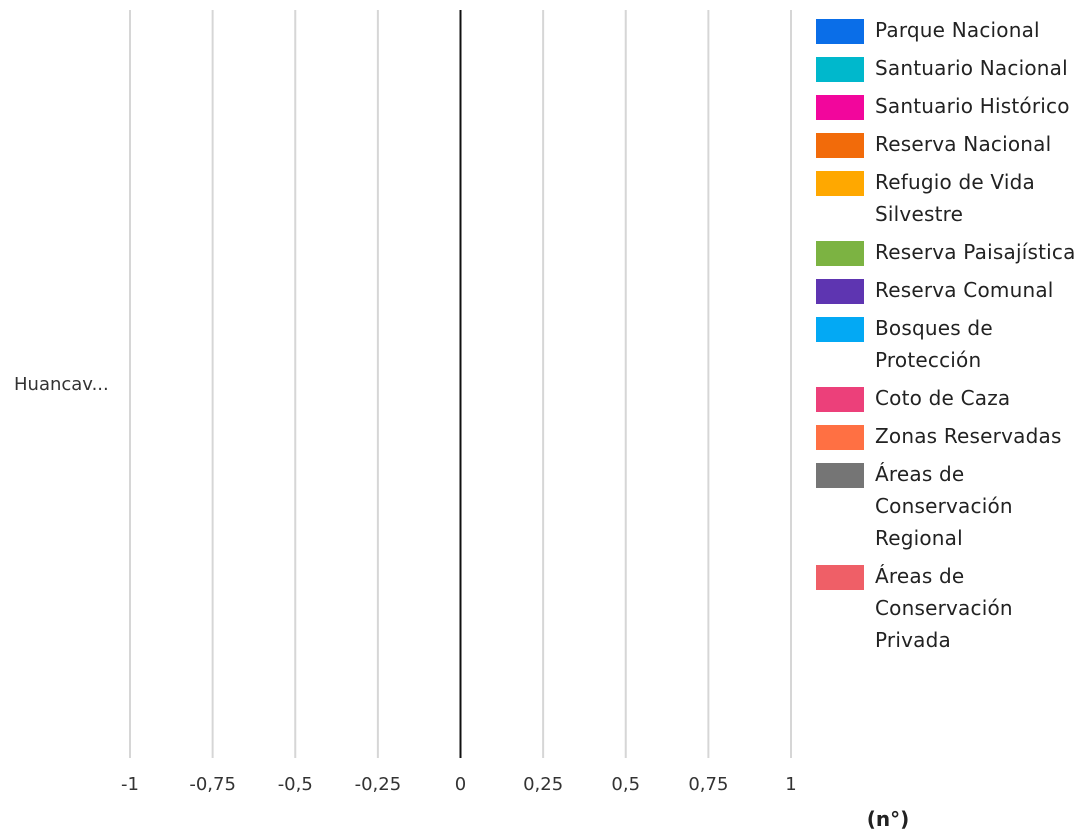 This screenshot has width=1089, height=835. Describe the element at coordinates (964, 290) in the screenshot. I see `legend-label: Reserva Comunal` at that location.